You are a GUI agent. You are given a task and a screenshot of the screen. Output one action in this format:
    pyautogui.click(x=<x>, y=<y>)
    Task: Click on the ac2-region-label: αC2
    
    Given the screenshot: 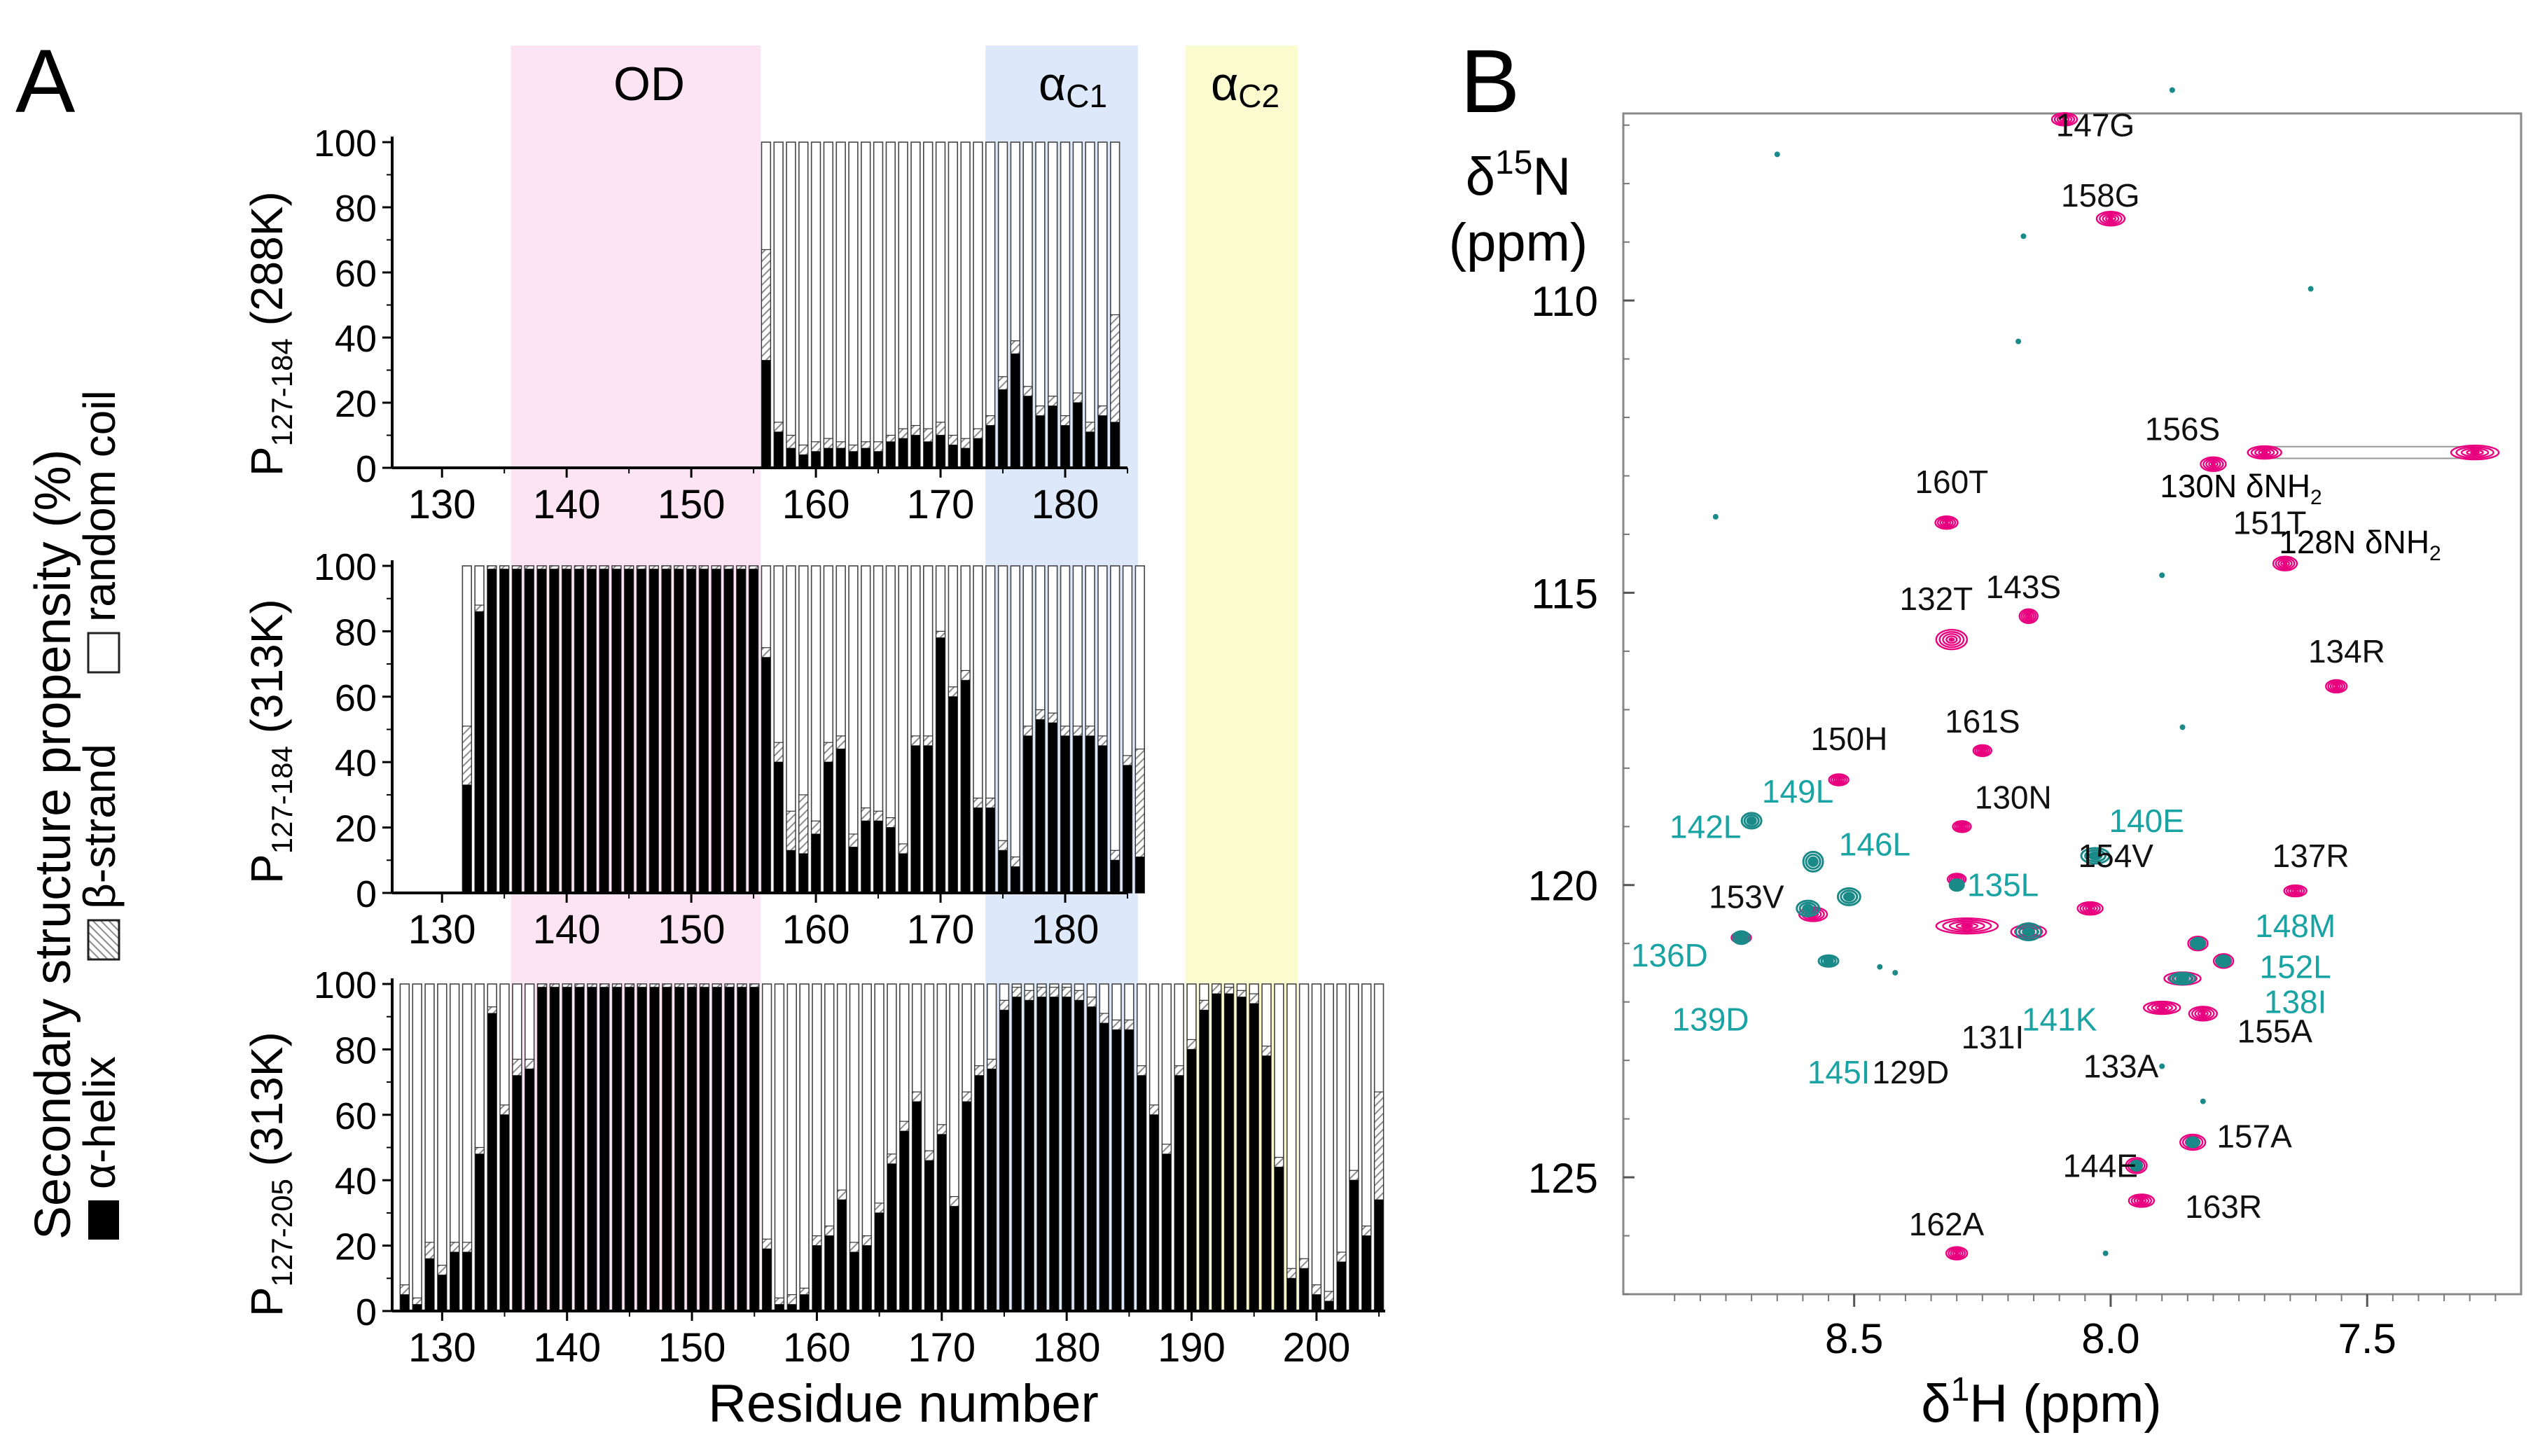 What is the action you would take?
    pyautogui.click(x=1245, y=85)
    